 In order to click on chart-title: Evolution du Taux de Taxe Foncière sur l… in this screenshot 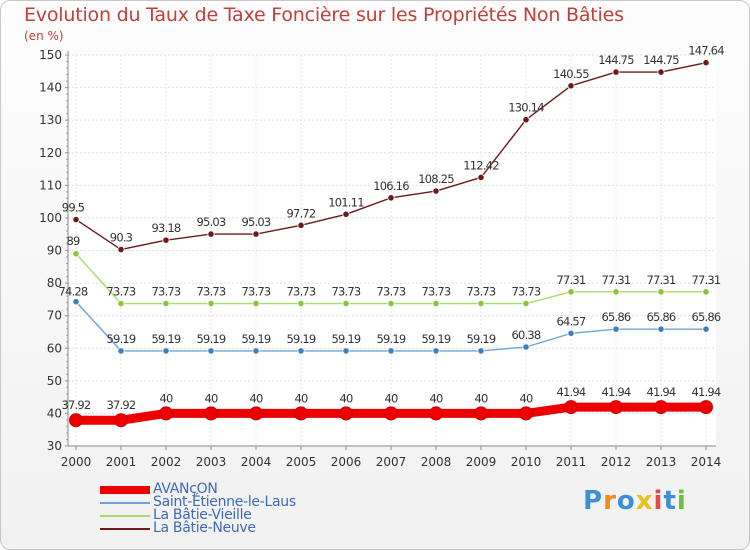, I will do `click(324, 15)`.